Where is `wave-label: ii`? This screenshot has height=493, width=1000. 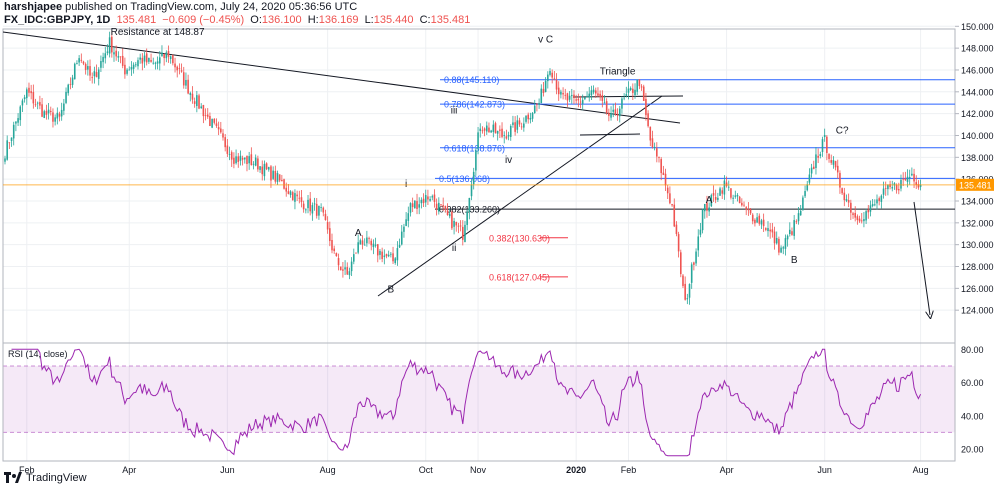
wave-label: ii is located at coordinates (454, 248).